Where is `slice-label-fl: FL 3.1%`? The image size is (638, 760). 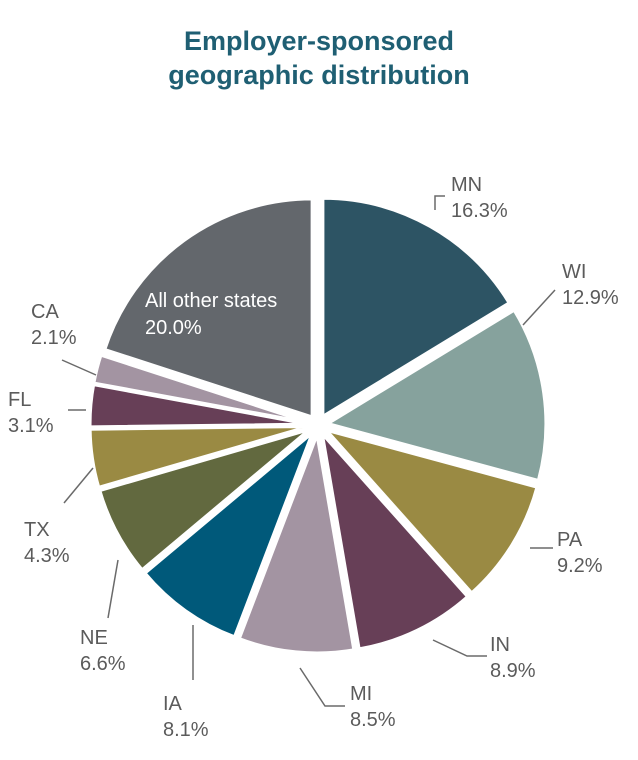 slice-label-fl: FL 3.1% is located at coordinates (31, 413).